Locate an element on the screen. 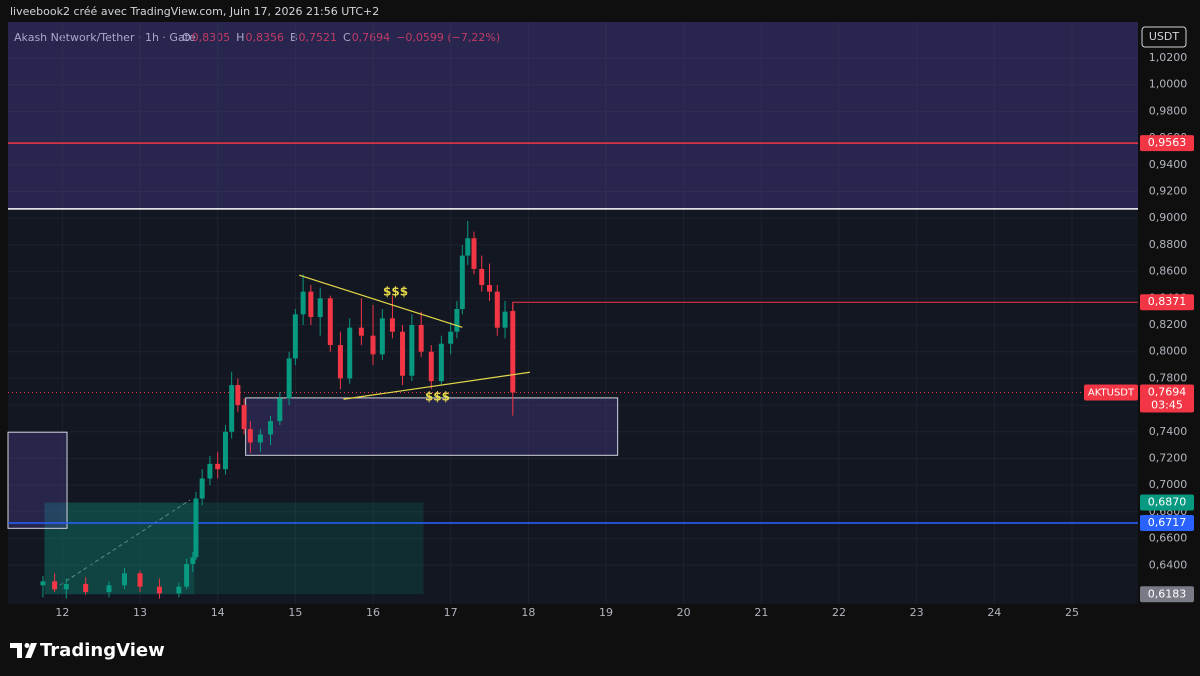 This screenshot has height=676, width=1200. y-tick-label: 0,6400 is located at coordinates (1168, 564).